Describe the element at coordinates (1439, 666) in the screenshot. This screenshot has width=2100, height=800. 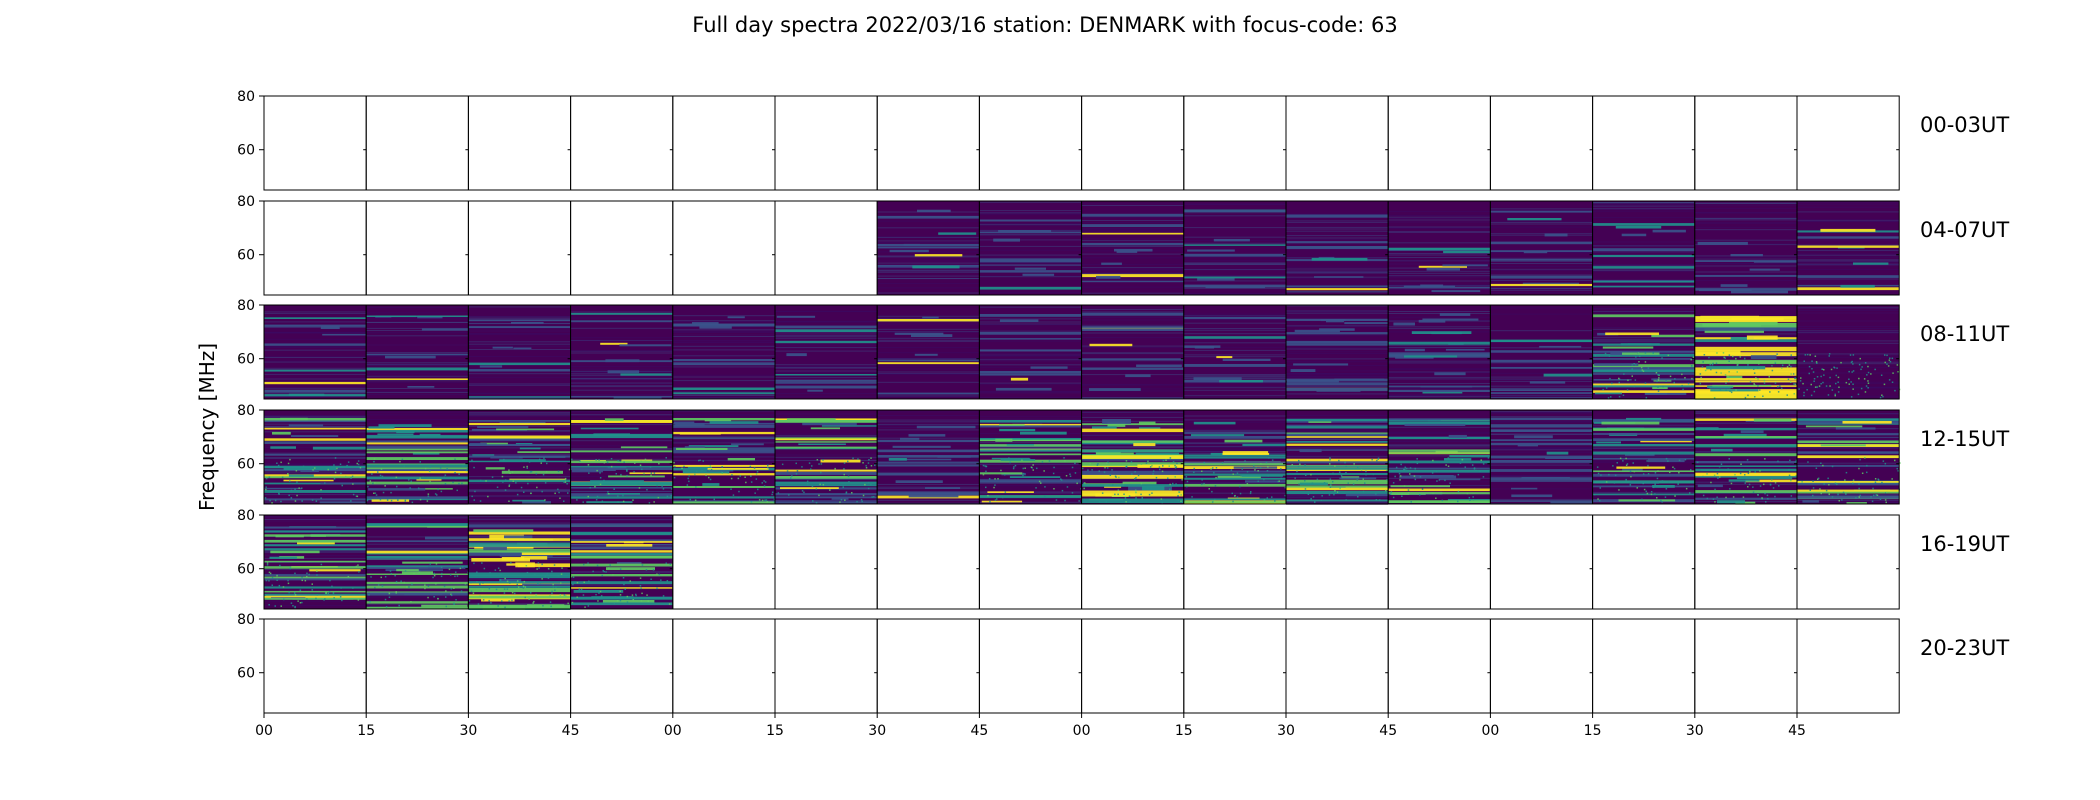
I see `spectrum-panel` at that location.